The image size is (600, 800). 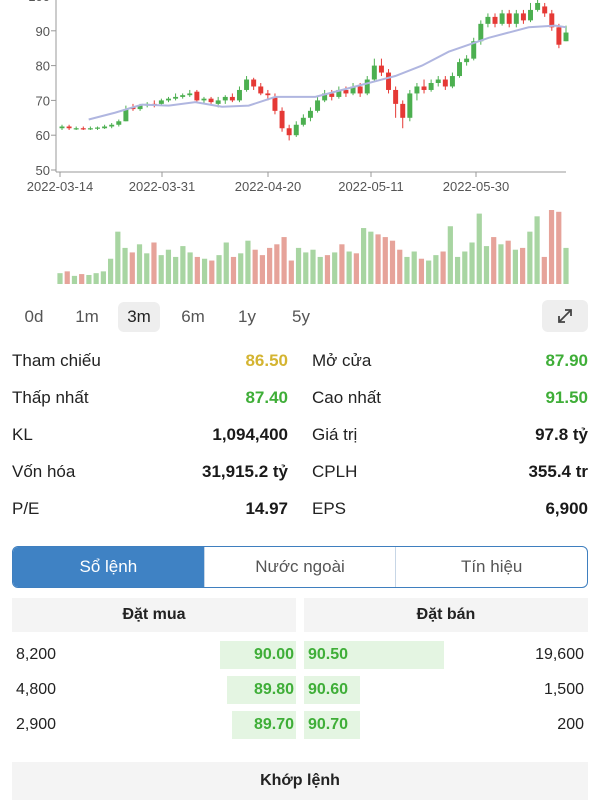 I want to click on y-tick-label: 100, so click(x=39, y=2).